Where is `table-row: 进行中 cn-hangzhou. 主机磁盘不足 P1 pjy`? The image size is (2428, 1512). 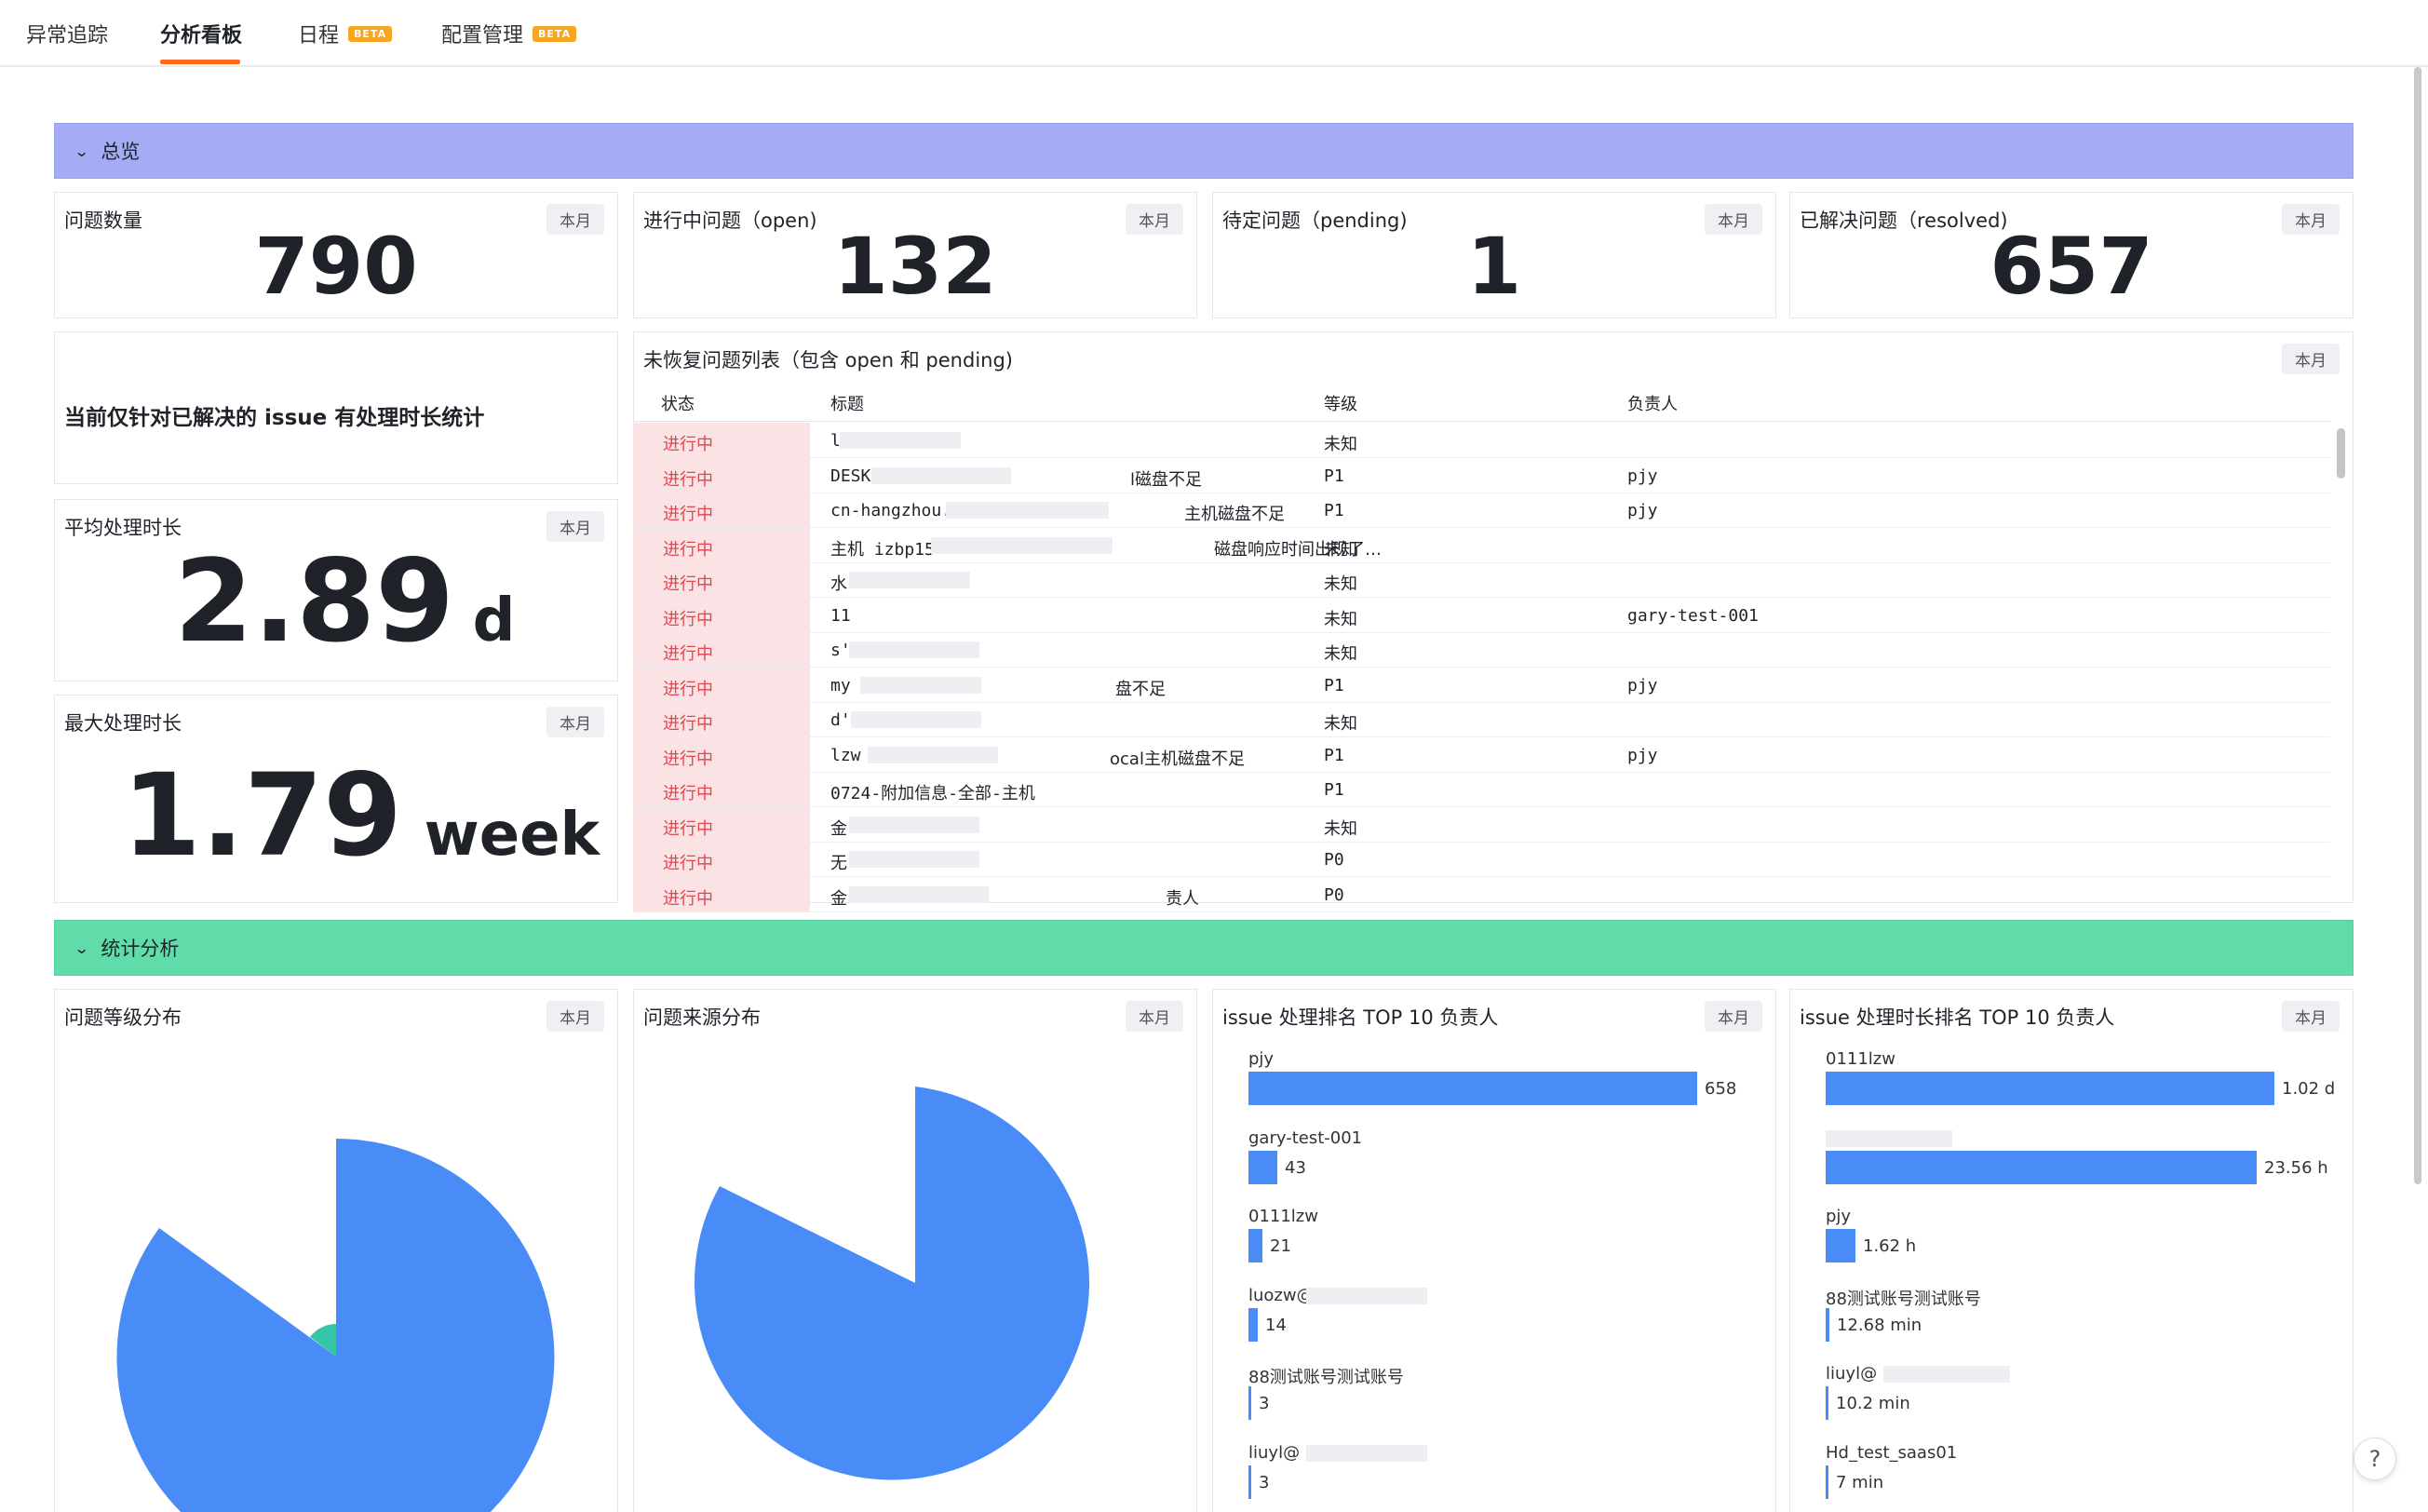 table-row: 进行中 cn-hangzhou. 主机磁盘不足 P1 pjy is located at coordinates (1481, 511).